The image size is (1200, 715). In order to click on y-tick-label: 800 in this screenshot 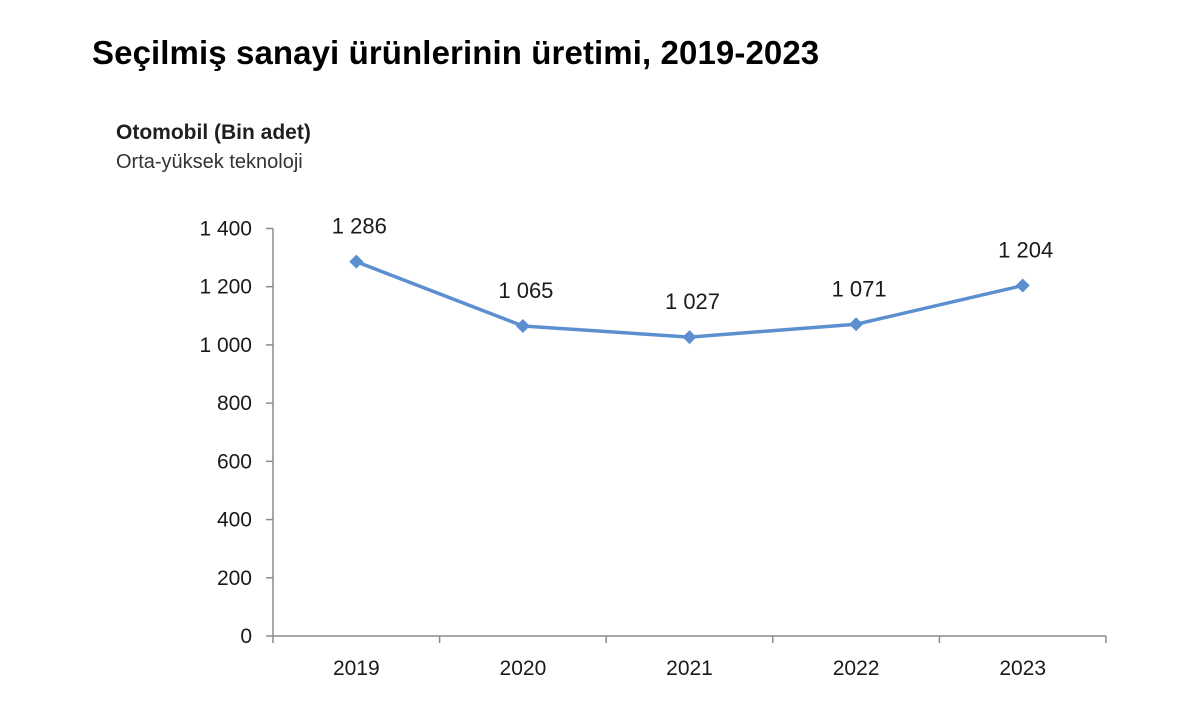, I will do `click(234, 403)`.